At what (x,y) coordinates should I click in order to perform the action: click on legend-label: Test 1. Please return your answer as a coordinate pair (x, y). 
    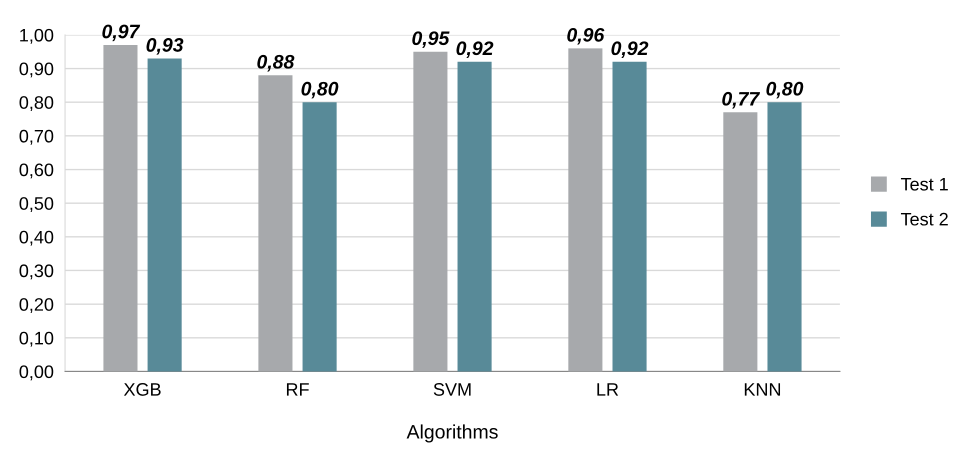
    Looking at the image, I should click on (924, 184).